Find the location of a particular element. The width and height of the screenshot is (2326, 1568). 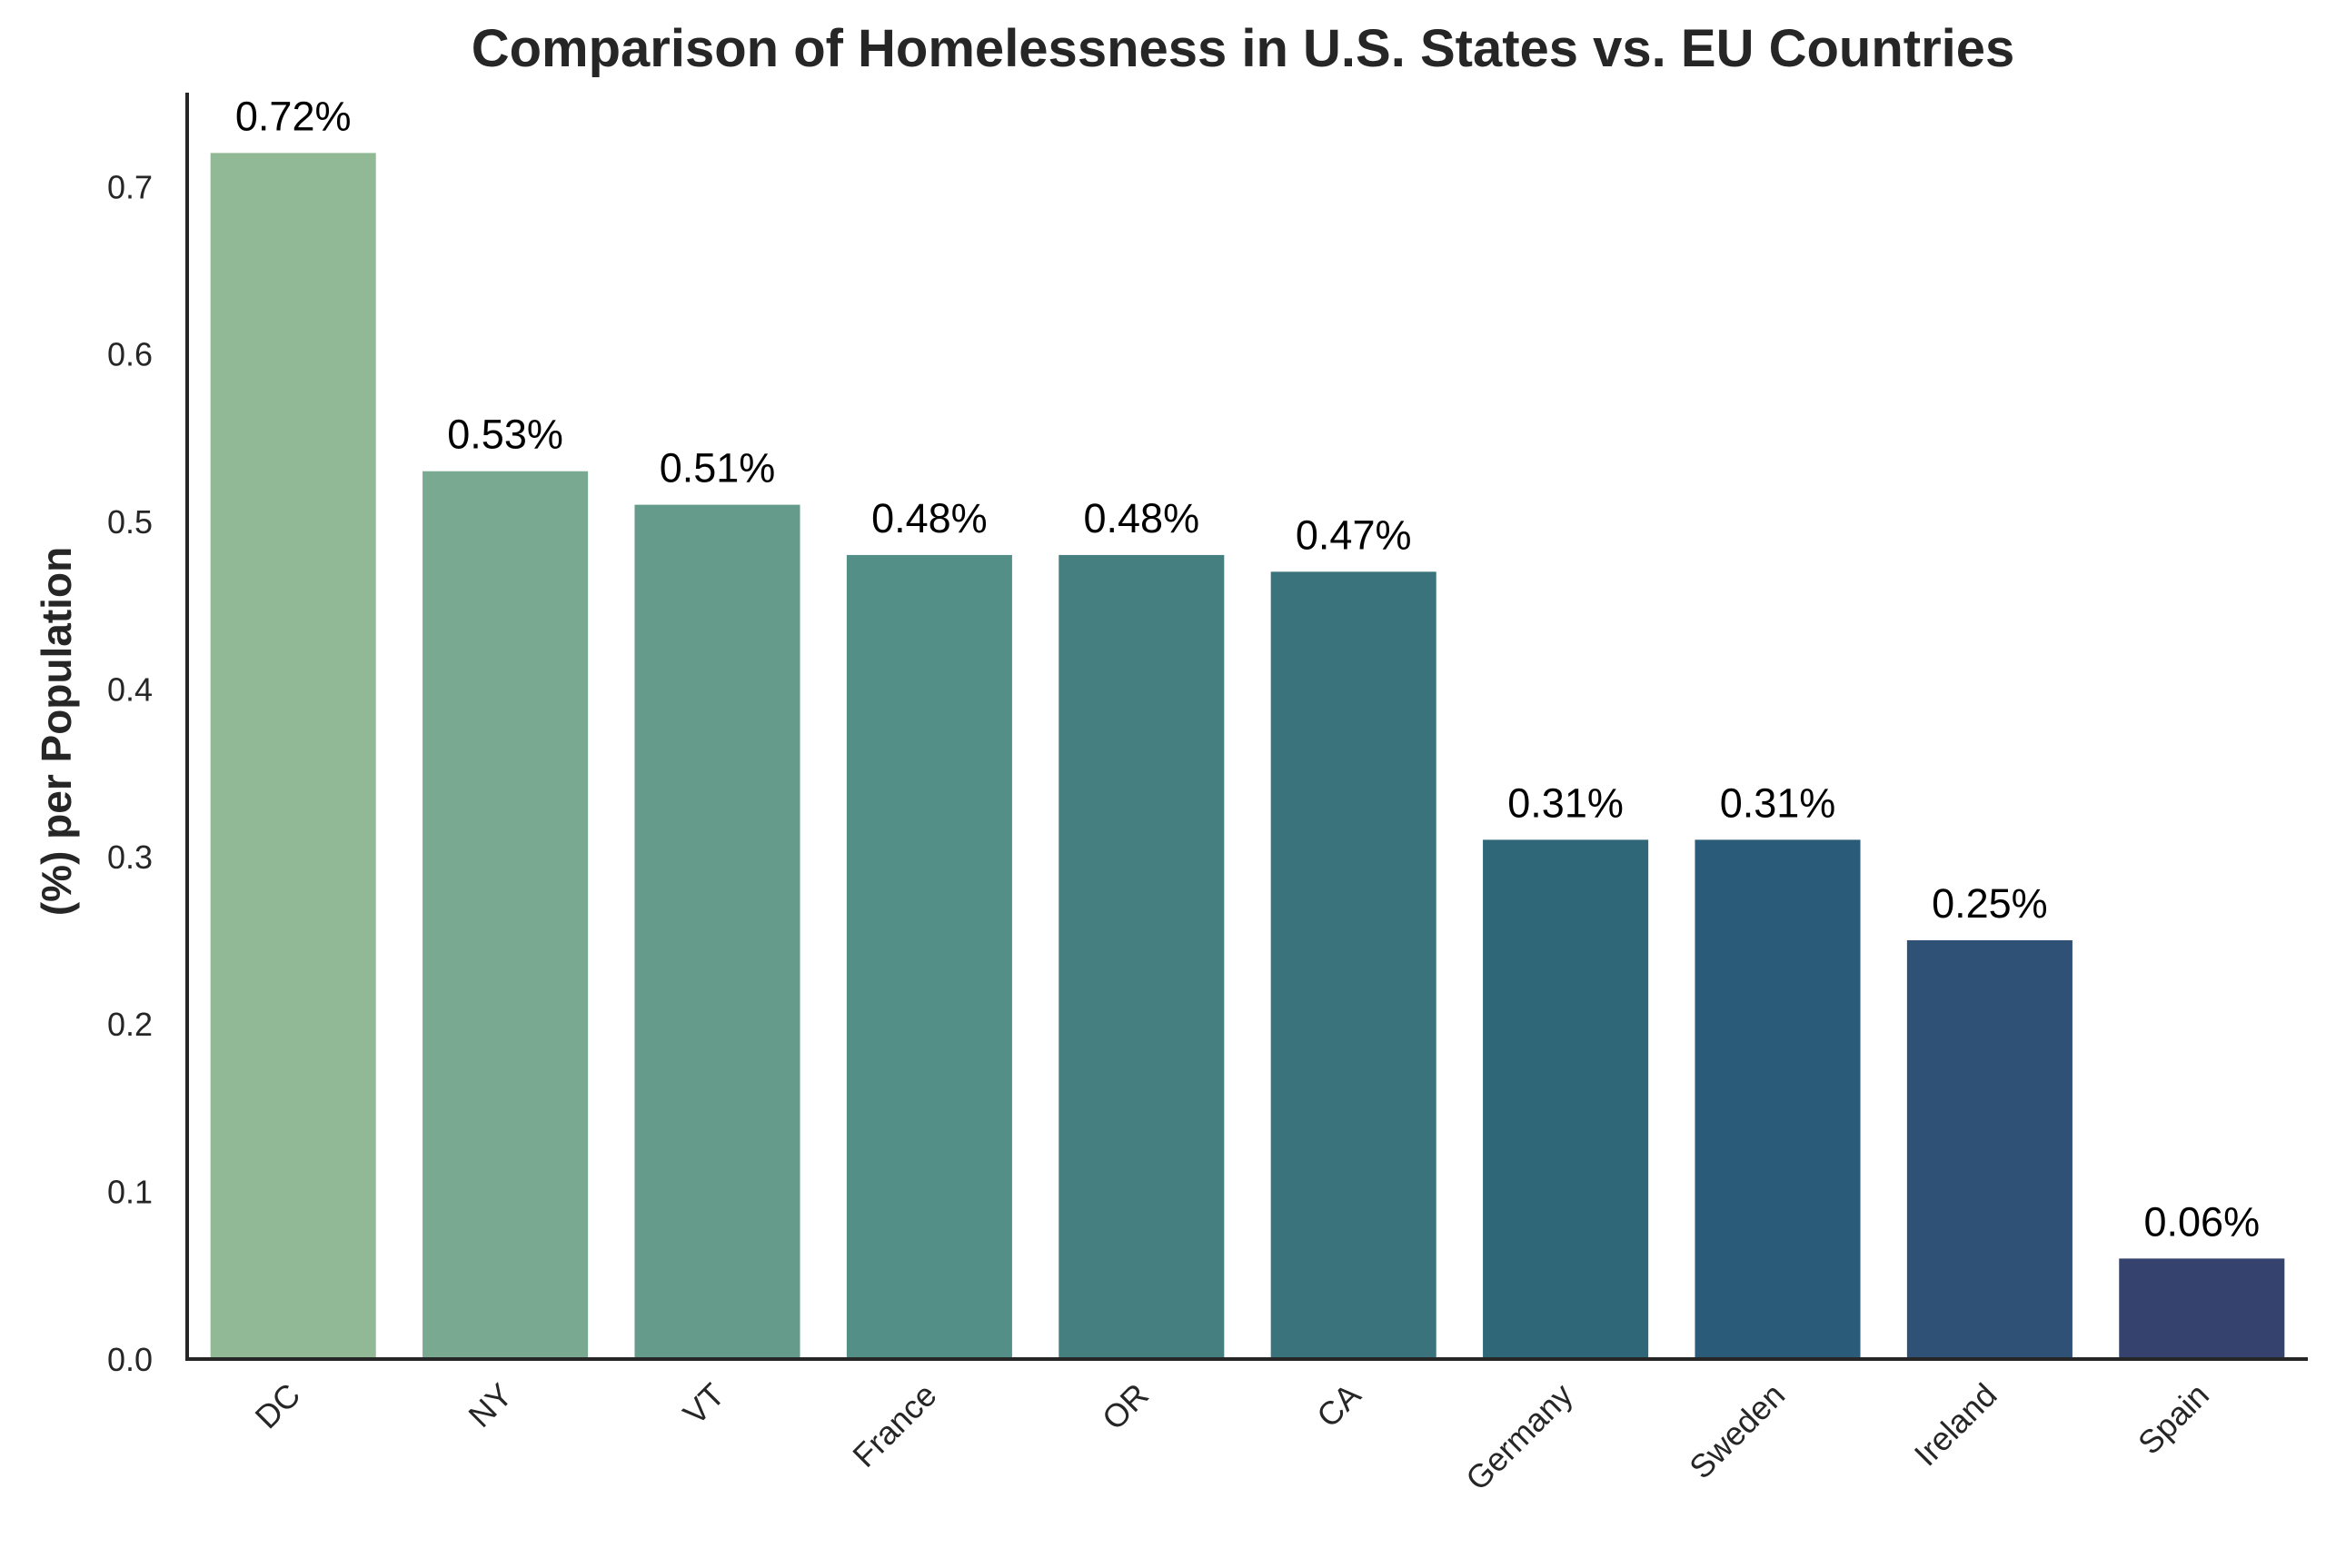

bar-germany is located at coordinates (1566, 1099).